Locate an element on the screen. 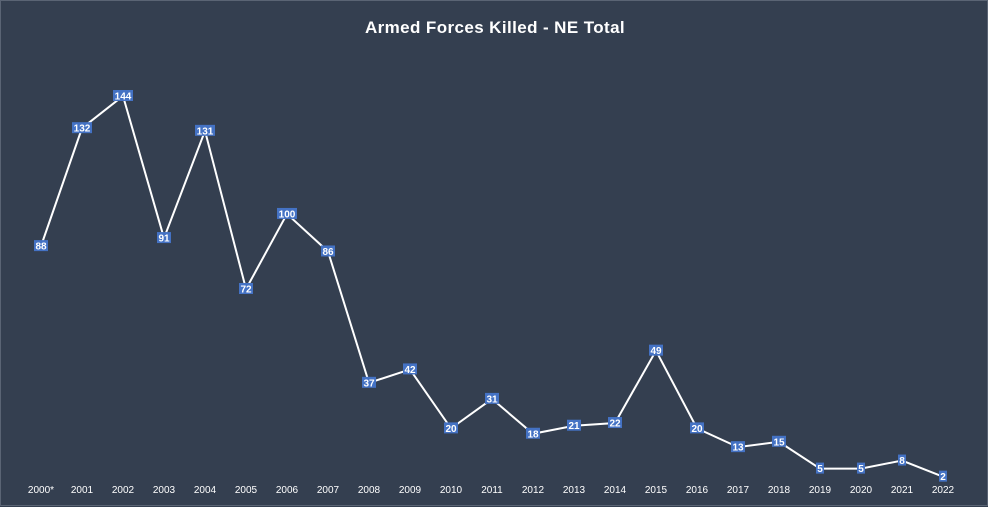 The height and width of the screenshot is (507, 988). x-tick-label: 2022 is located at coordinates (943, 490).